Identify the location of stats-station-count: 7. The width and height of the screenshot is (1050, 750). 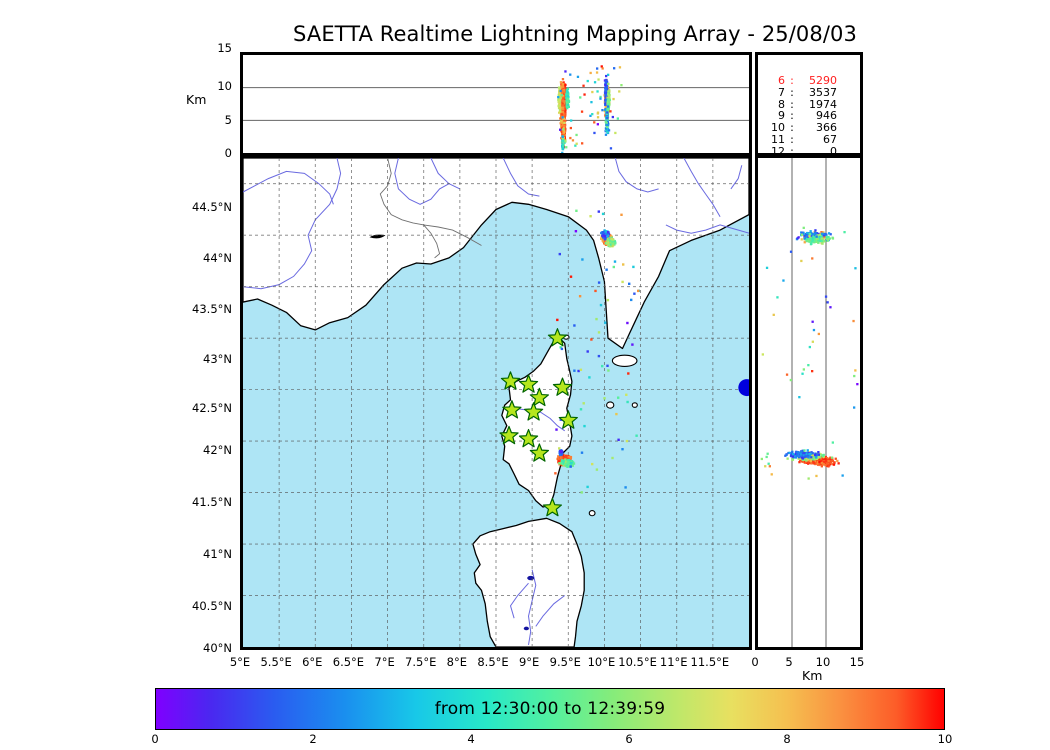
(781, 92).